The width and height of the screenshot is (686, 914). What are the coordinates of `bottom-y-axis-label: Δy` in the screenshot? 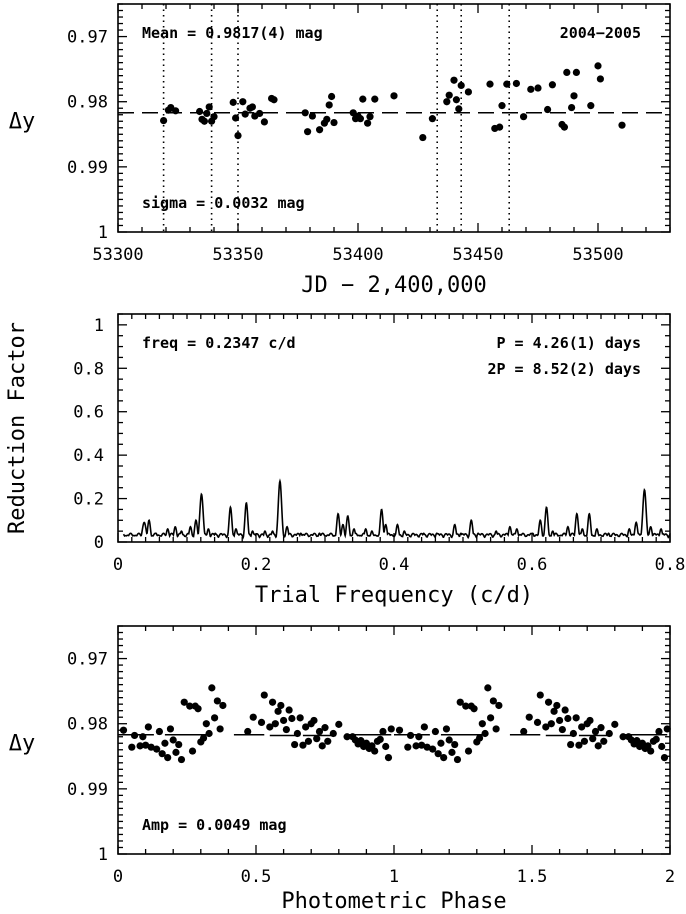 It's located at (22, 743).